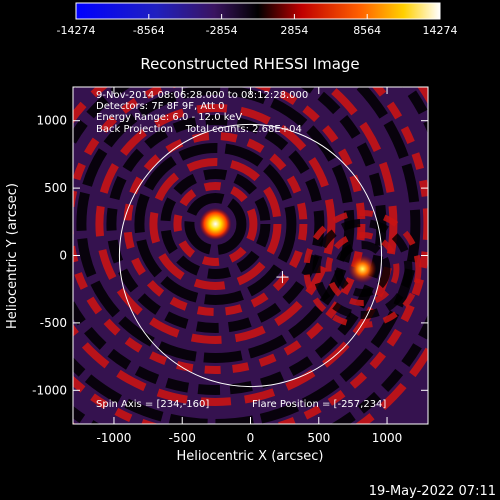  I want to click on annotation-detectors: Detectors: 7F 8F 9F, Att 0, so click(160, 106).